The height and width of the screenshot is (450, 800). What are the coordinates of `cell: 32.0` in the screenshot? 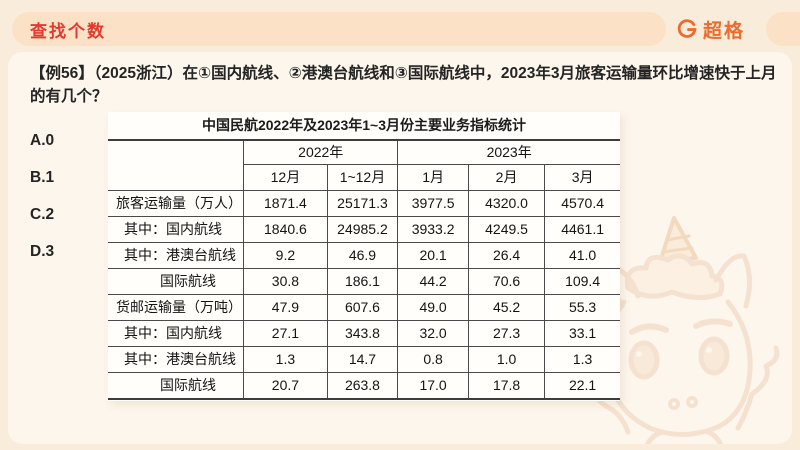 It's located at (433, 333).